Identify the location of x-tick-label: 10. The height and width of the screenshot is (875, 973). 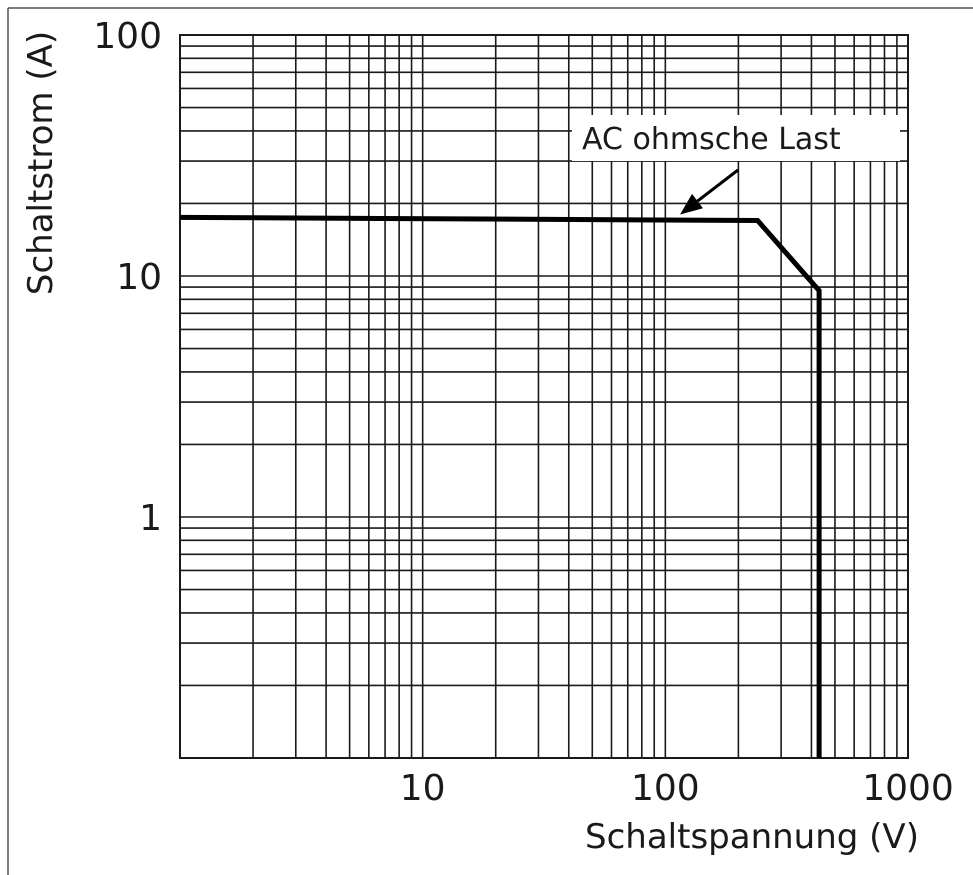
(423, 788).